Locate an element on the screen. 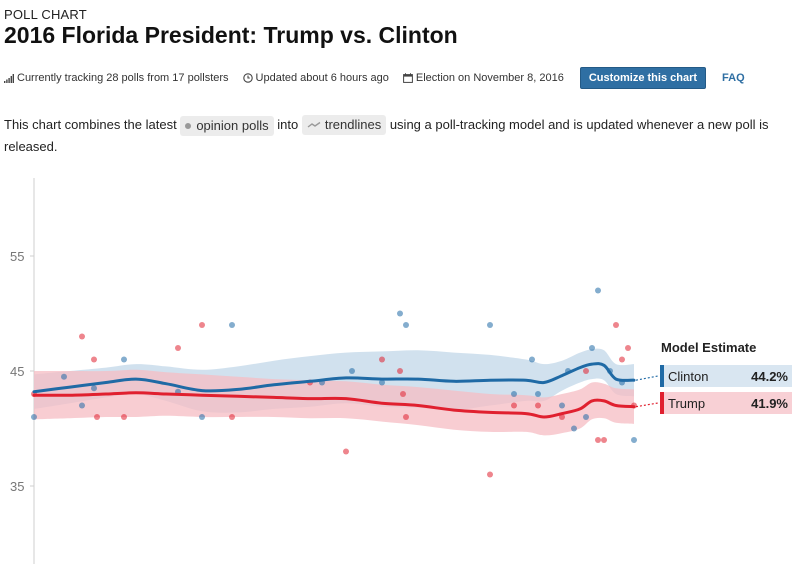  trendline-icon is located at coordinates (314, 124).